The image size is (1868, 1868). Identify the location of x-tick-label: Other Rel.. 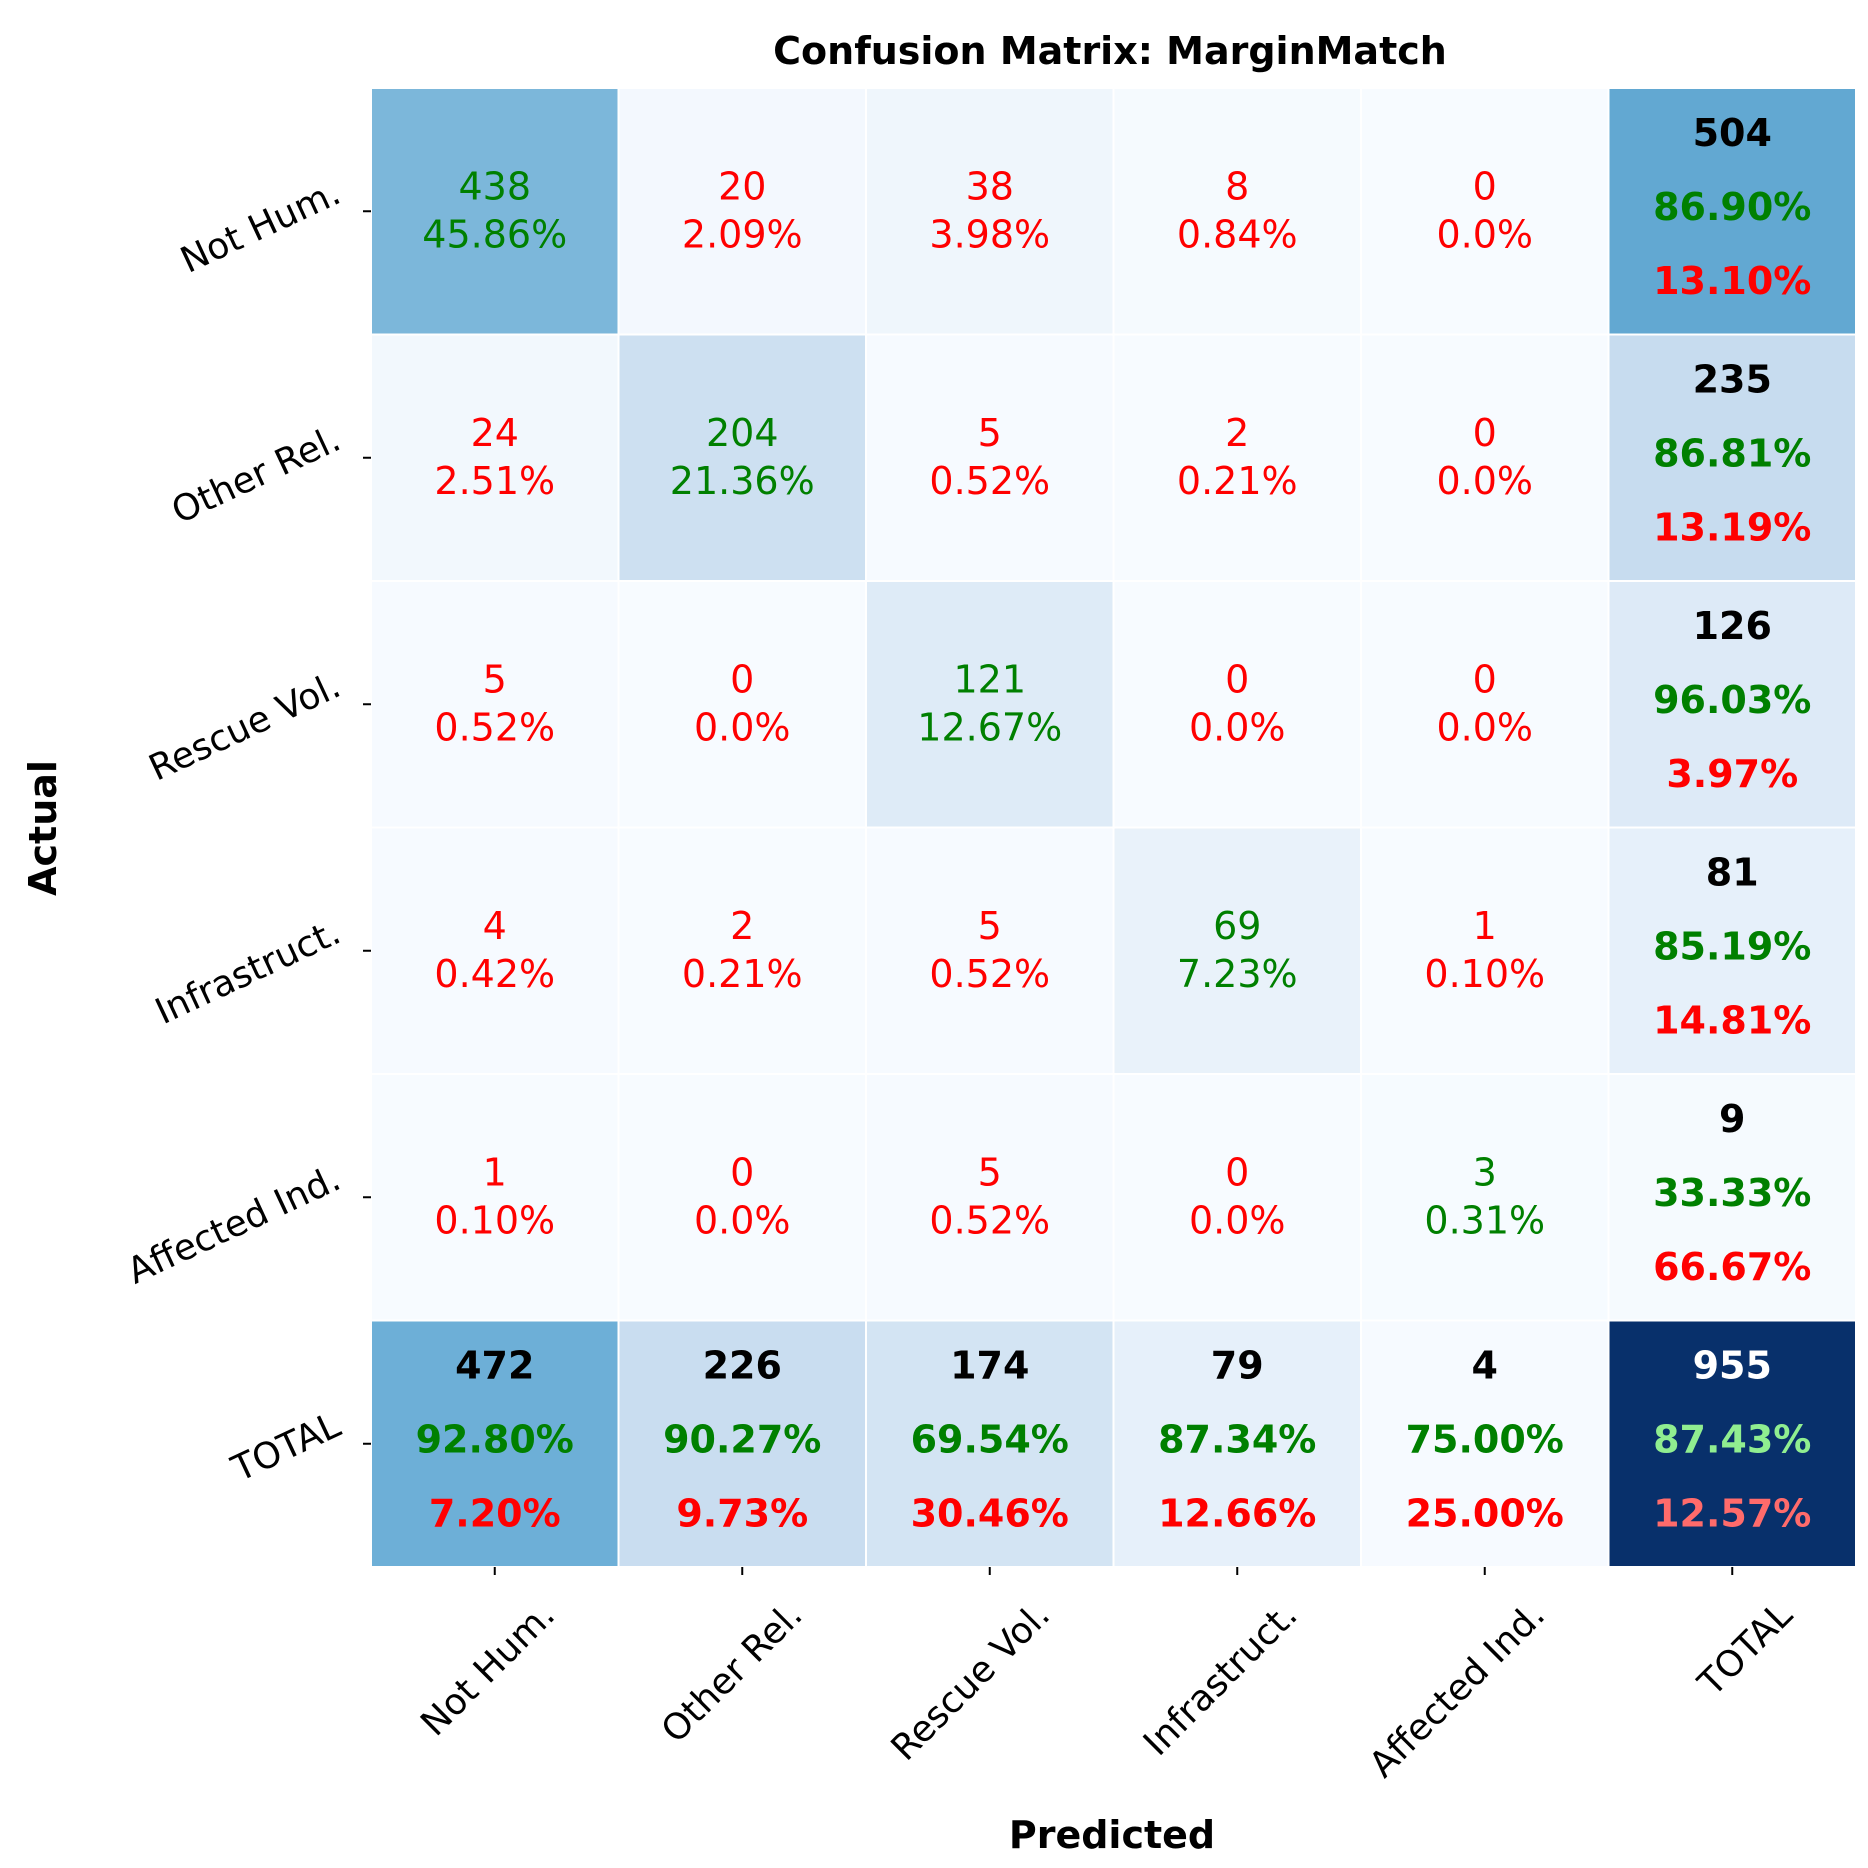
(732, 1672).